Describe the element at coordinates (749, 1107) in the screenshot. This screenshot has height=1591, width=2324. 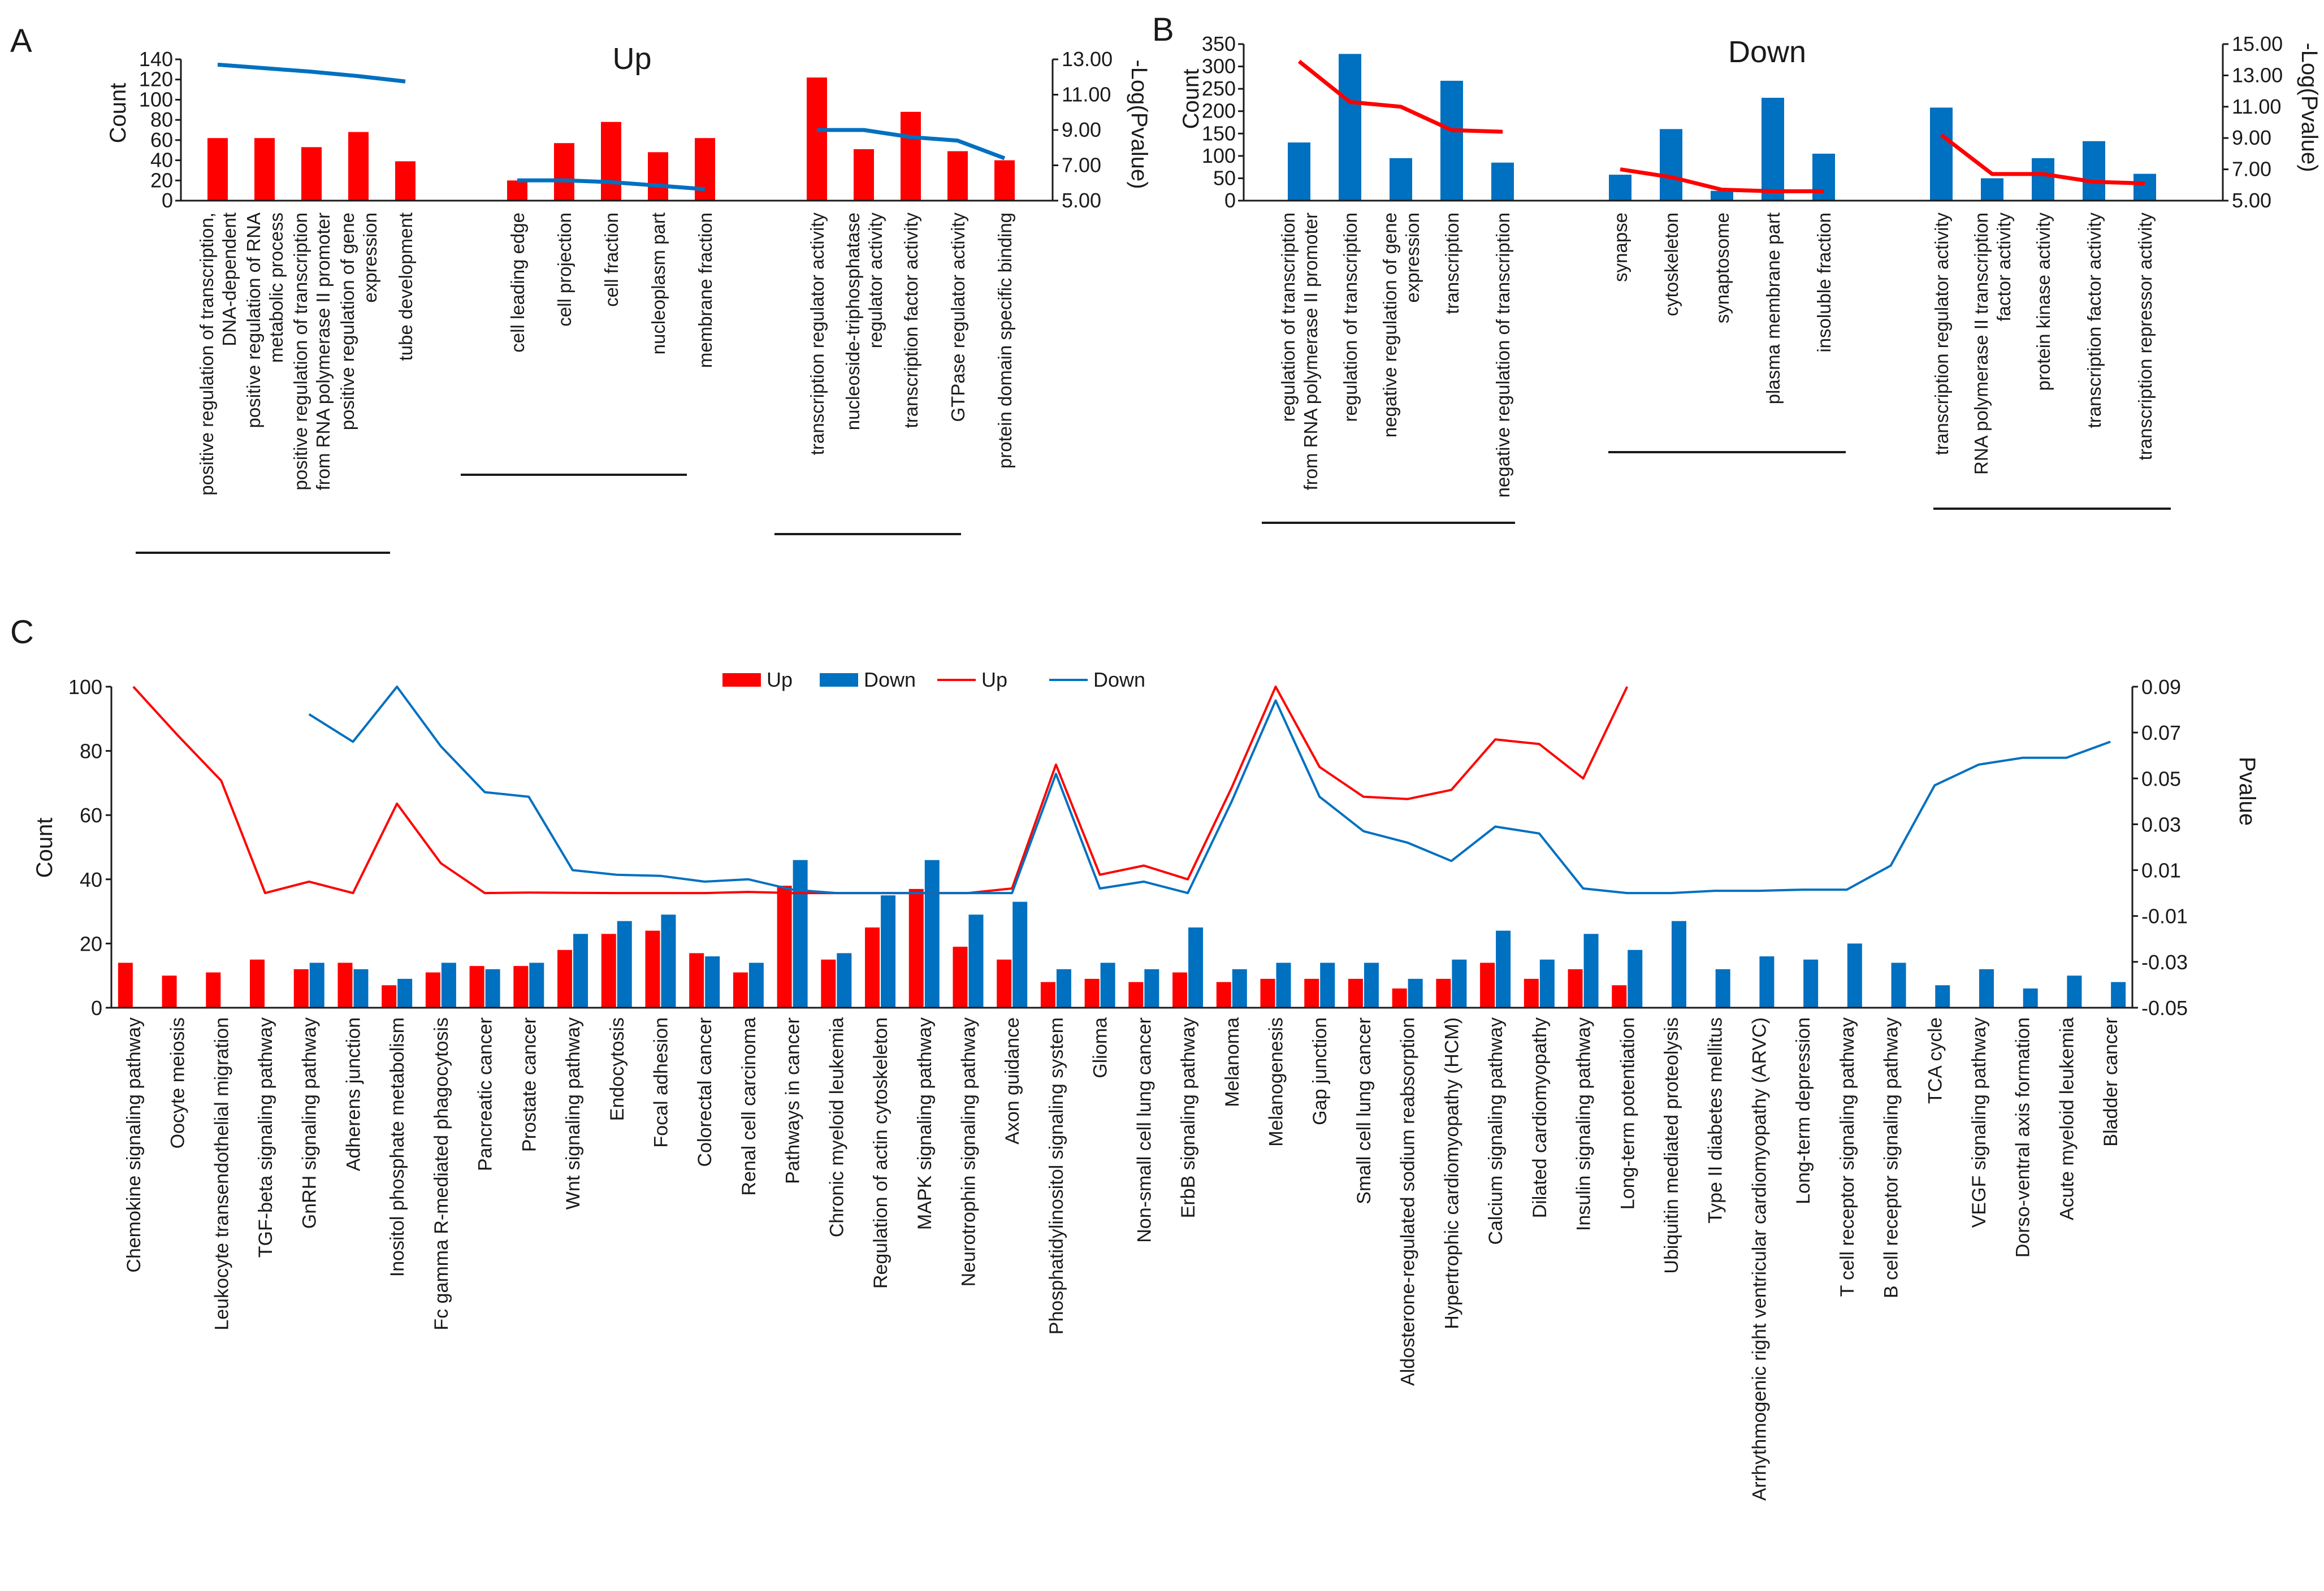
I see `category-label: Renal cell carcinoma` at that location.